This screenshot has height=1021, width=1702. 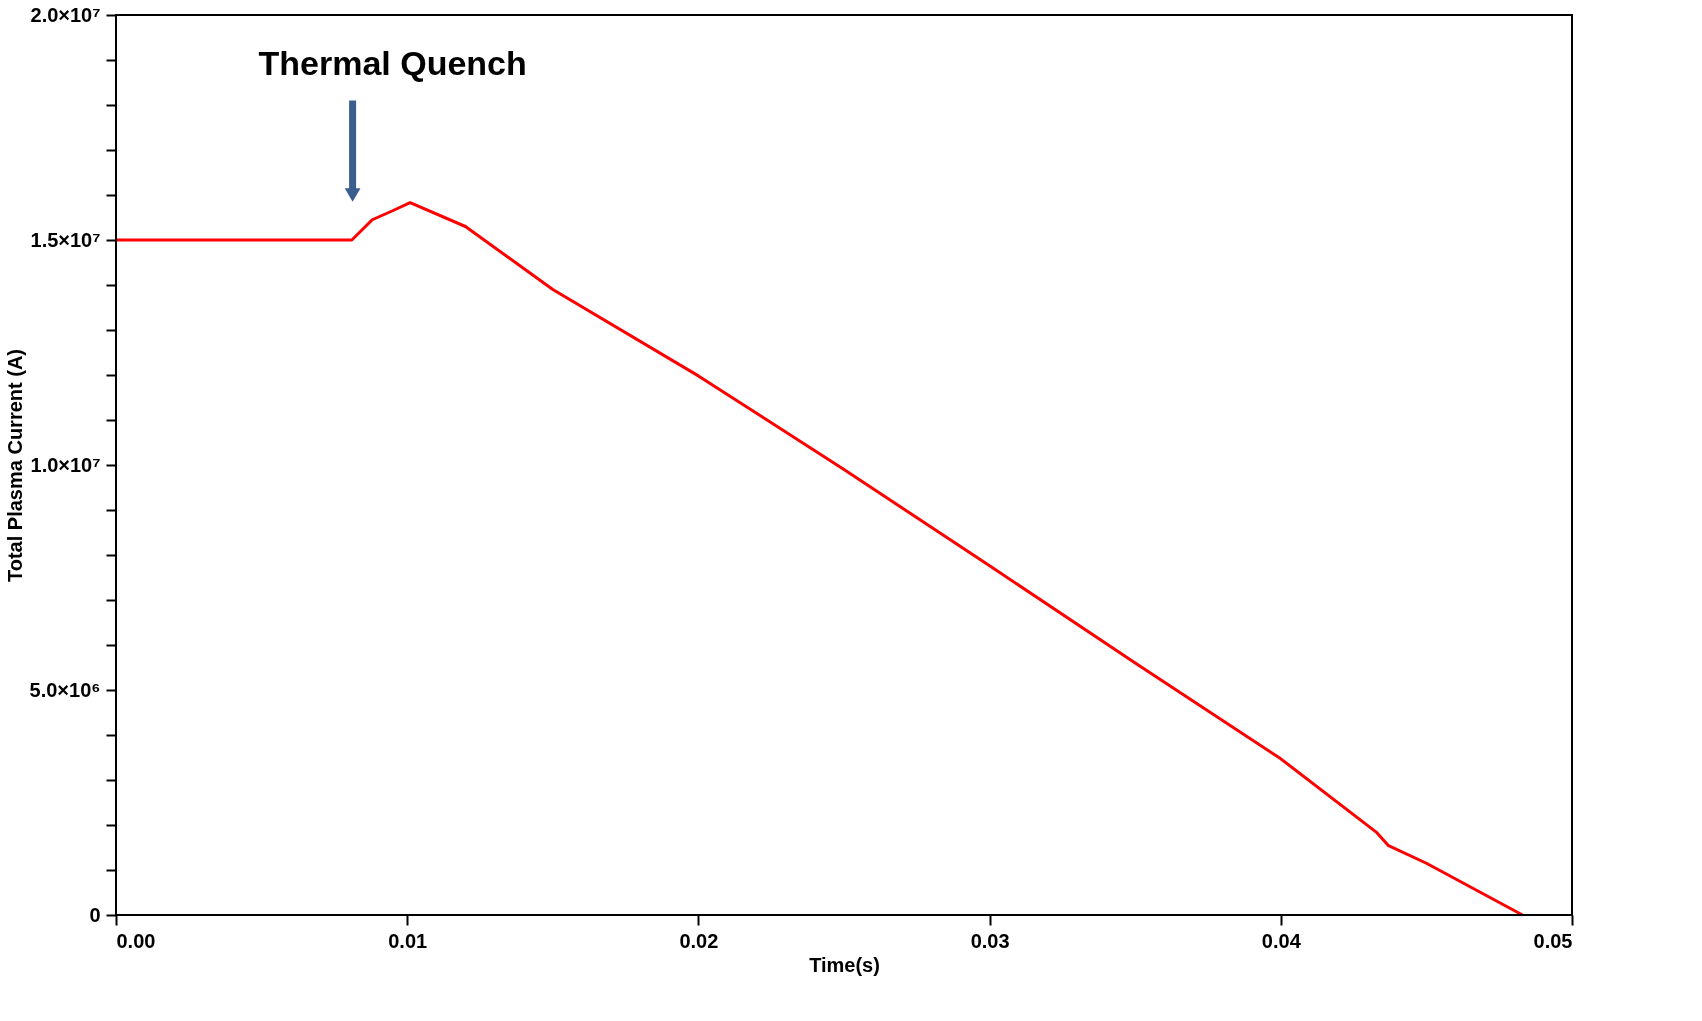 What do you see at coordinates (14, 465) in the screenshot?
I see `y-axis-title: Total Plasma Current (A)` at bounding box center [14, 465].